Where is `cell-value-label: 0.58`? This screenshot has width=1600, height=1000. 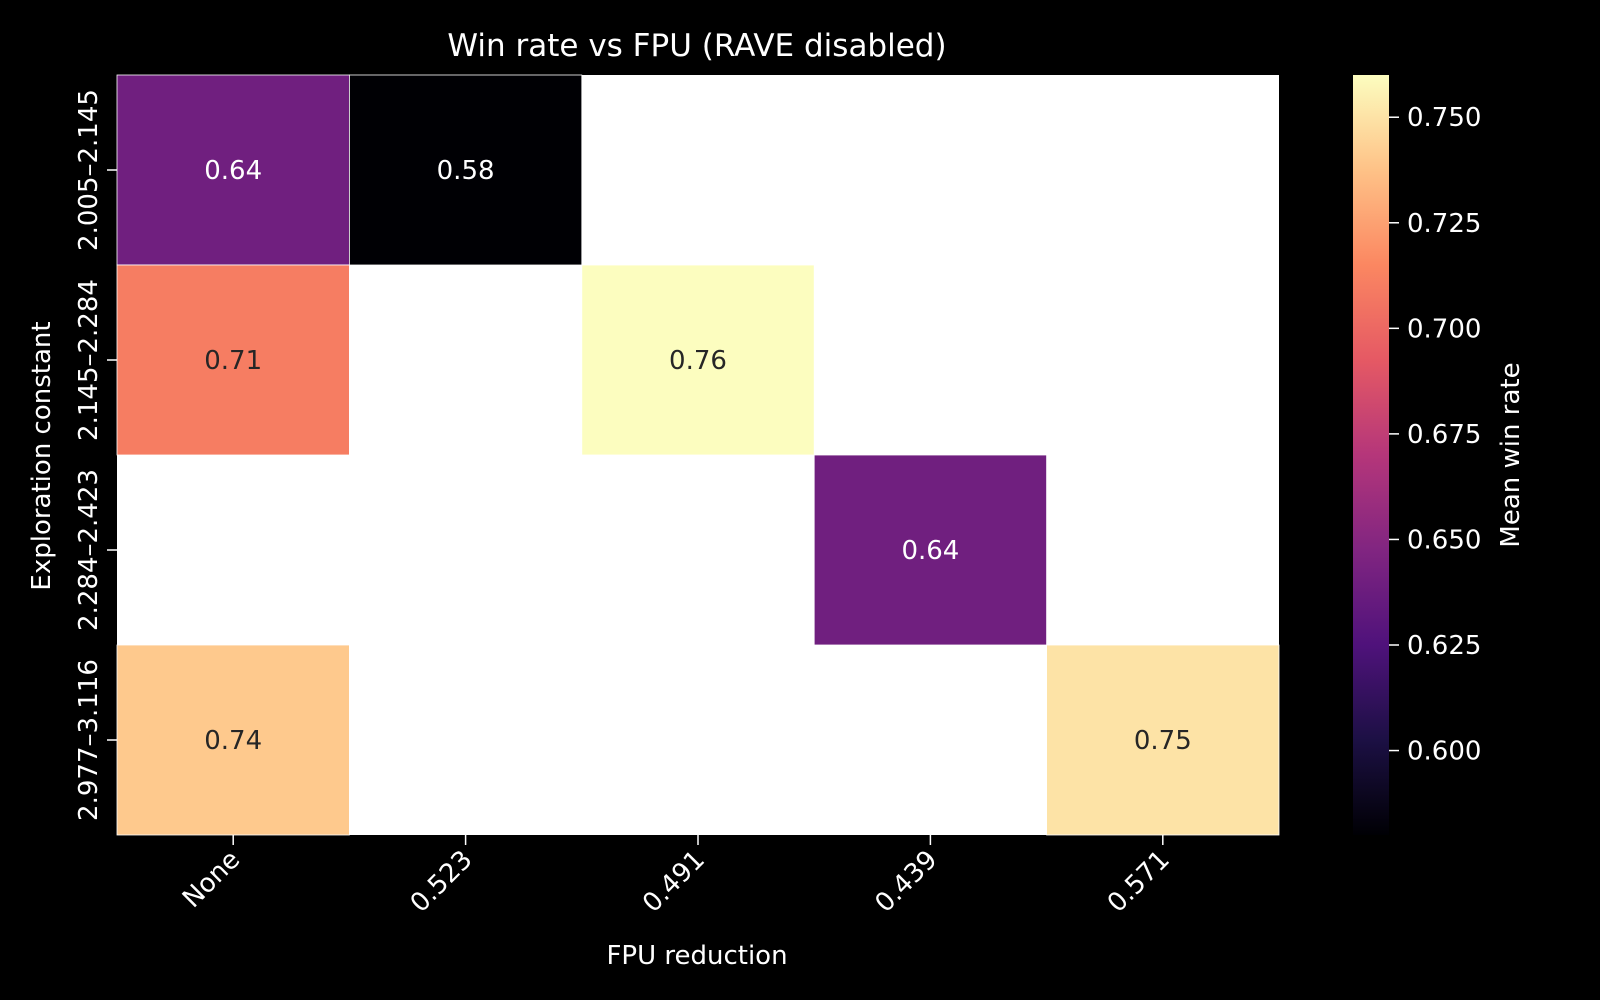 cell-value-label: 0.58 is located at coordinates (466, 171).